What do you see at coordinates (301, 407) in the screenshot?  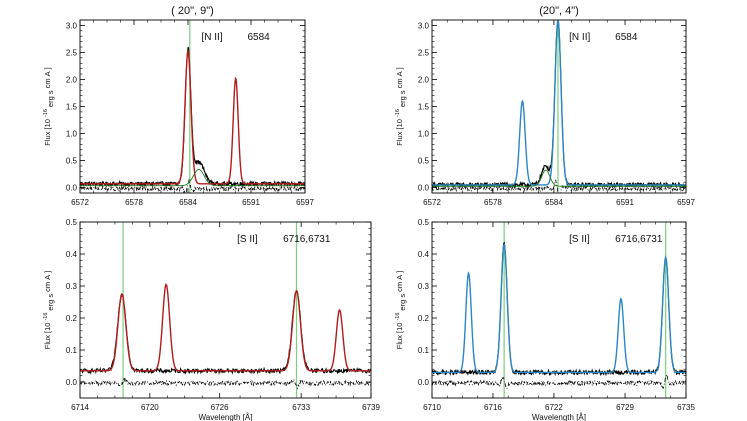 I see `x-tick-label: 6733` at bounding box center [301, 407].